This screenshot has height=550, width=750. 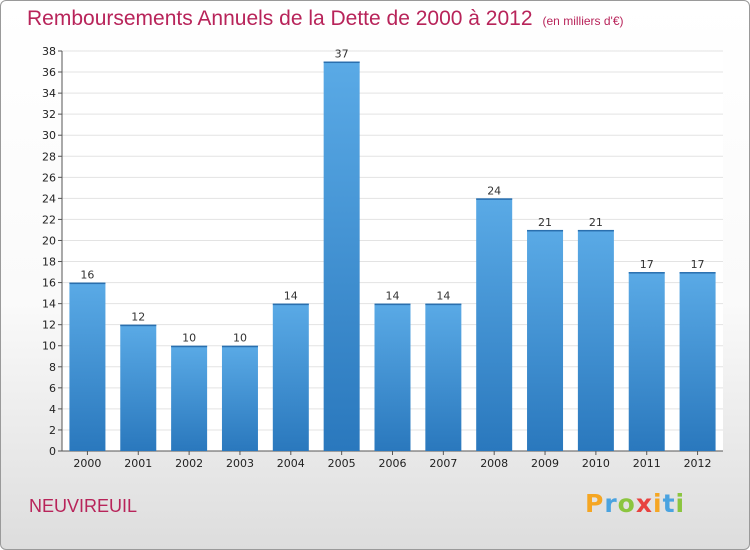 What do you see at coordinates (494, 190) in the screenshot?
I see `data-label: 24` at bounding box center [494, 190].